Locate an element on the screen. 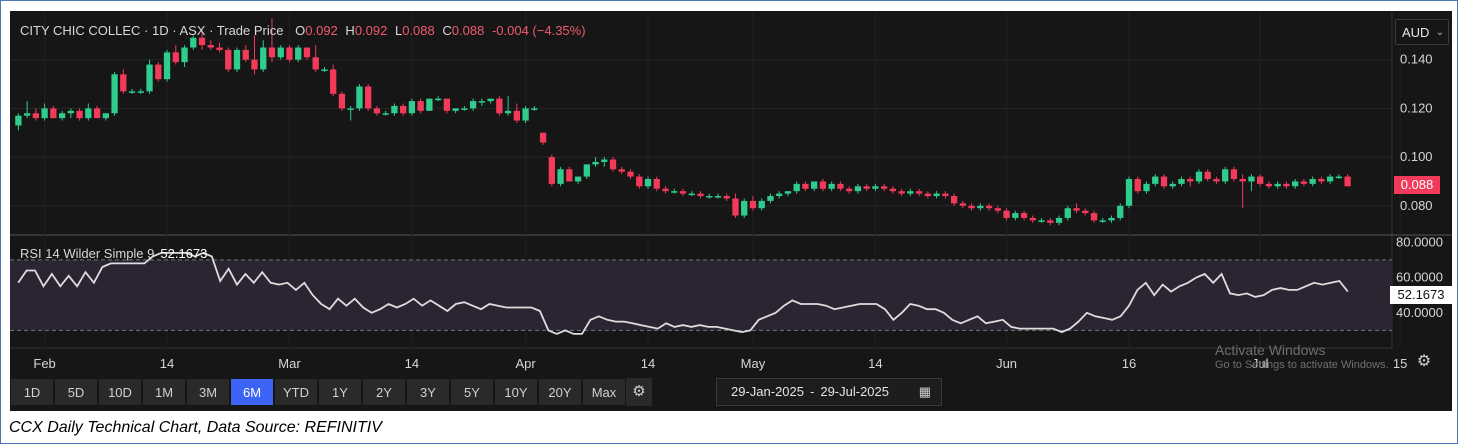  open-label: O is located at coordinates (300, 30).